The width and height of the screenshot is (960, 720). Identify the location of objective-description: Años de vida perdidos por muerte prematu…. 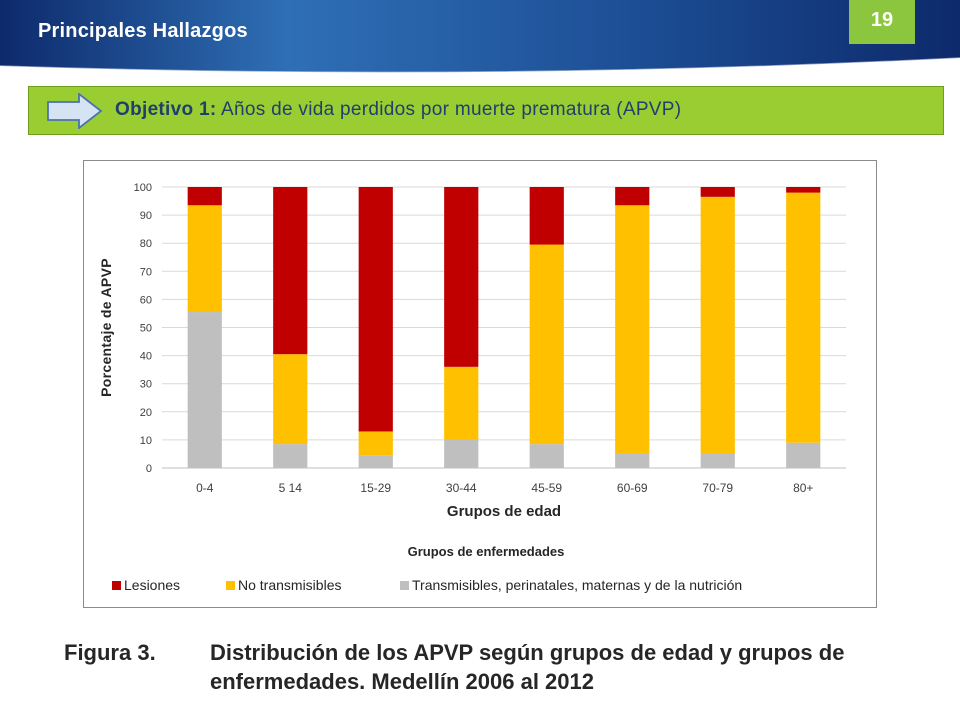
(451, 109).